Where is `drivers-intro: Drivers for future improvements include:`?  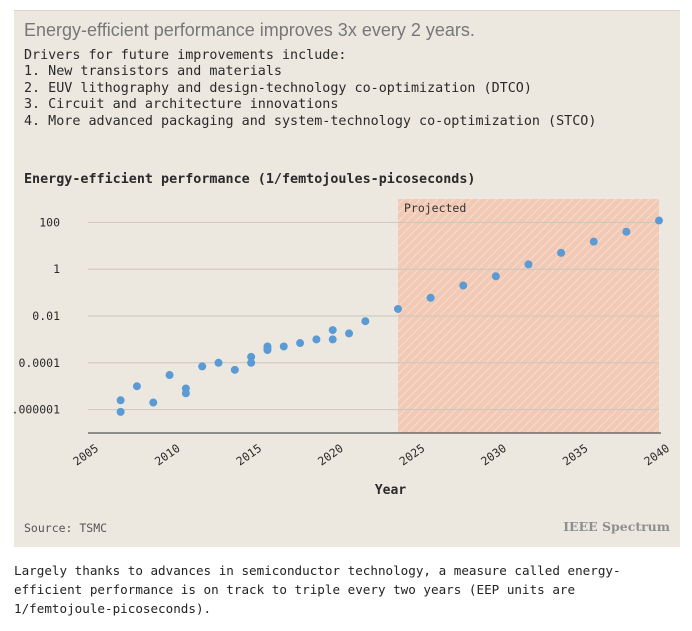
drivers-intro: Drivers for future improvements include: is located at coordinates (185, 55).